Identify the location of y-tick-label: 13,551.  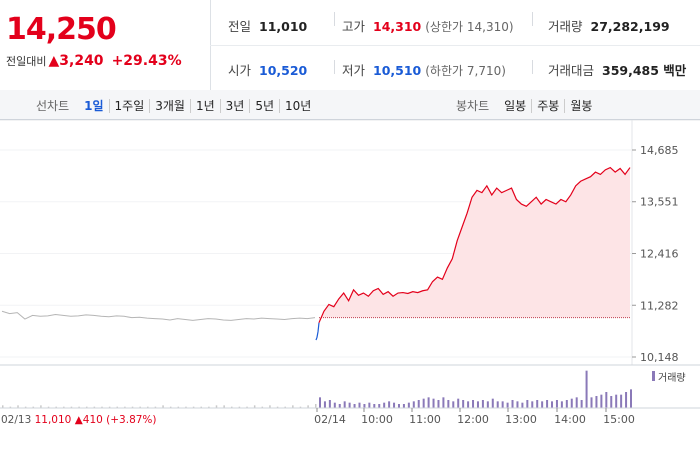
(659, 202).